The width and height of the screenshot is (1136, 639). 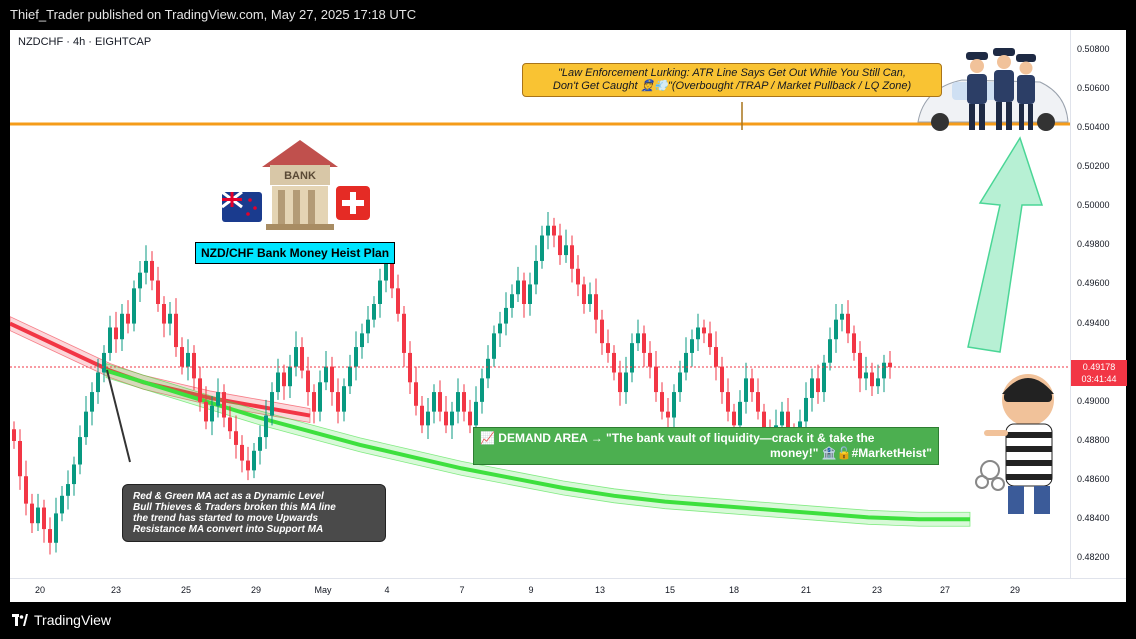 I want to click on time-tick-label: 9, so click(x=531, y=590).